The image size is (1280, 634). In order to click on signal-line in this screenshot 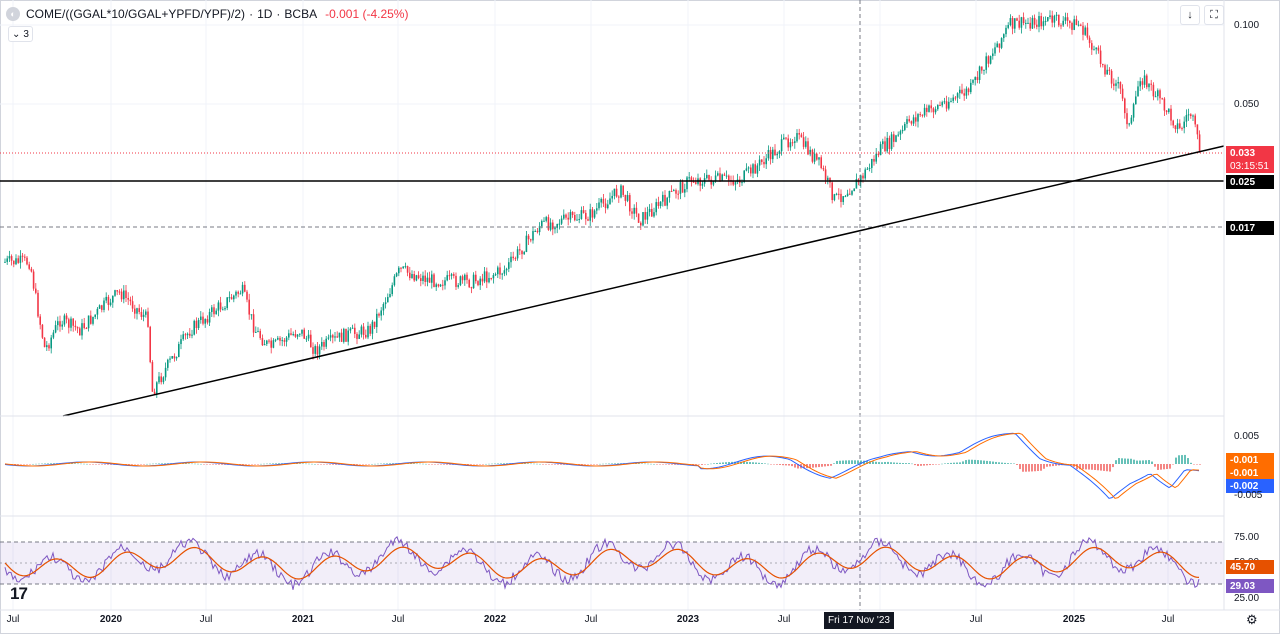, I will do `click(602, 465)`.